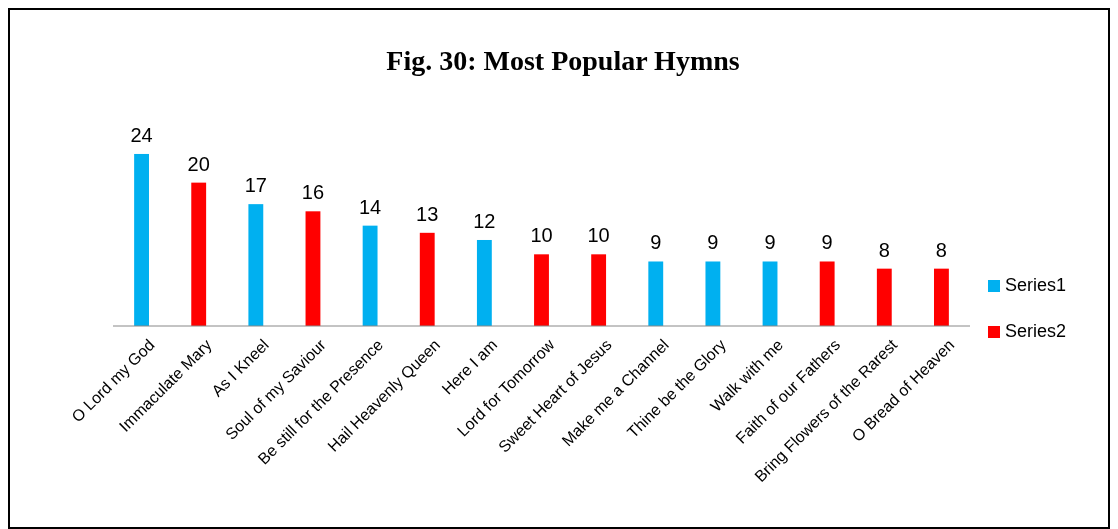  What do you see at coordinates (141, 134) in the screenshot?
I see `data-label: 24` at bounding box center [141, 134].